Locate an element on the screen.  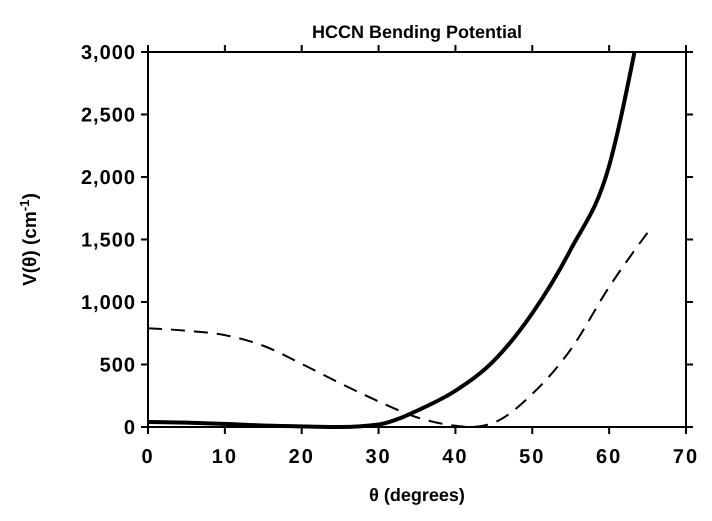
x-tick-label: 30 is located at coordinates (378, 457).